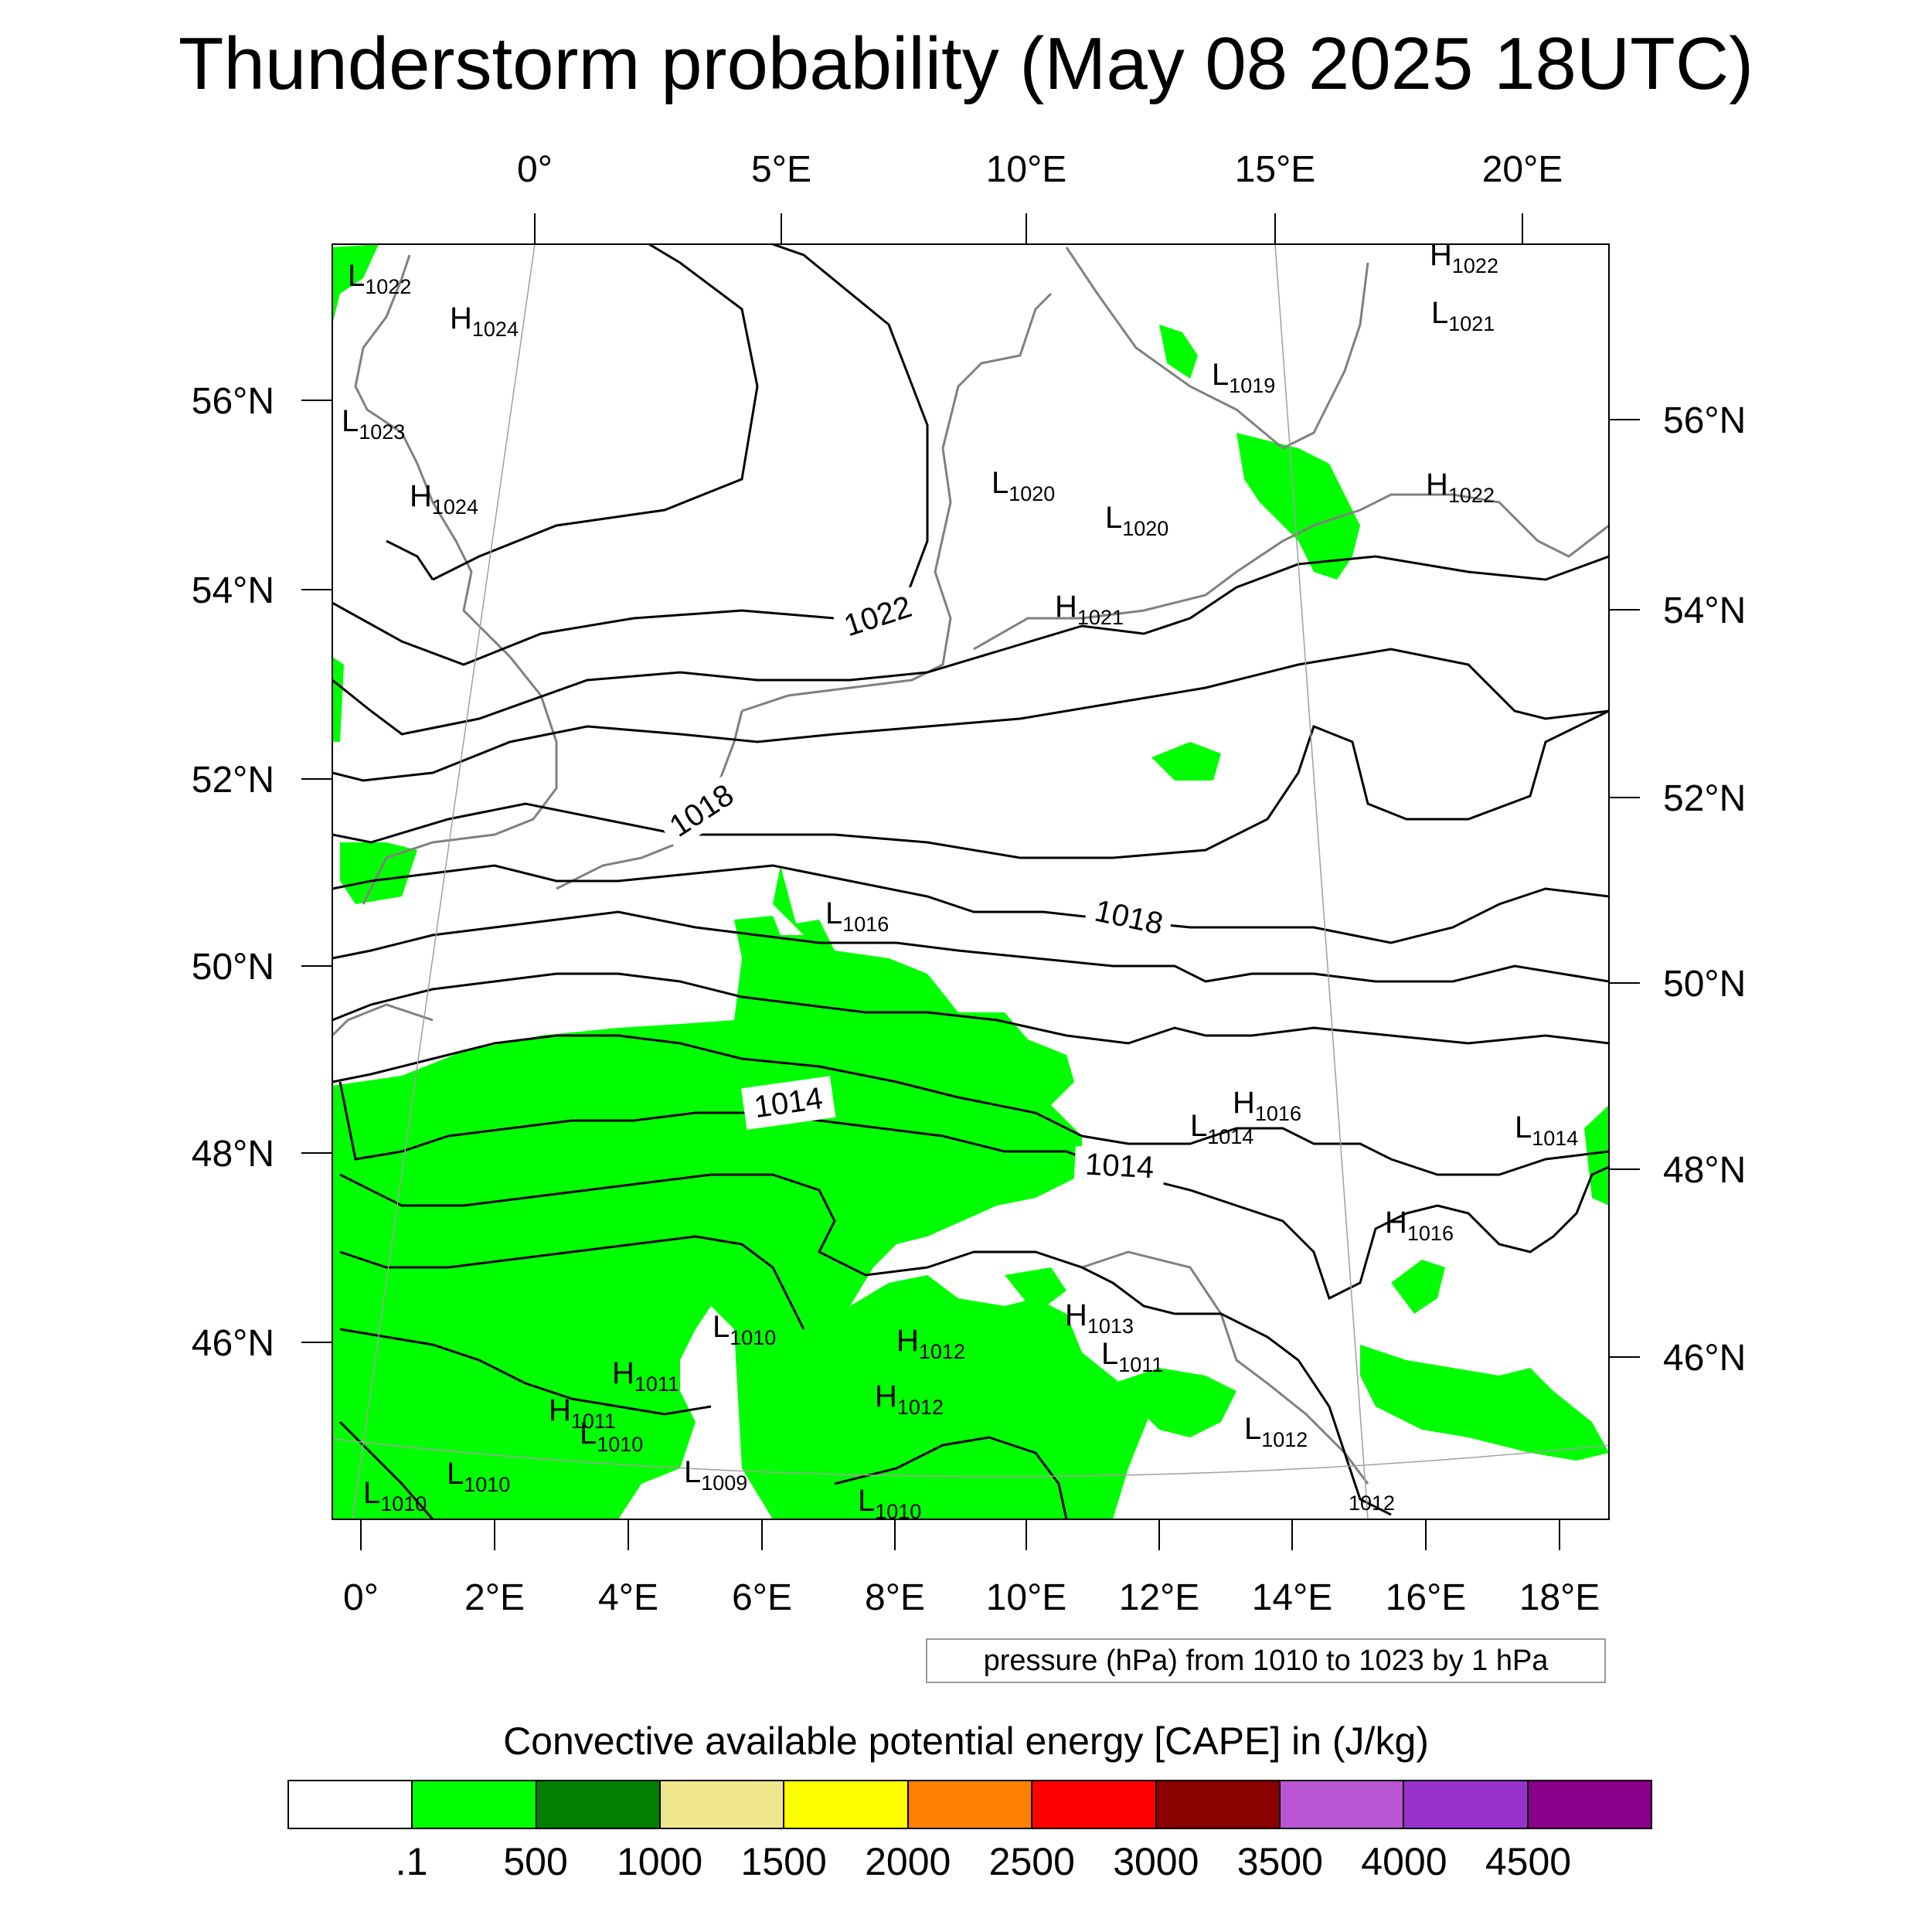  Describe the element at coordinates (1035, 1291) in the screenshot. I see `cape-region-alps-isle` at that location.